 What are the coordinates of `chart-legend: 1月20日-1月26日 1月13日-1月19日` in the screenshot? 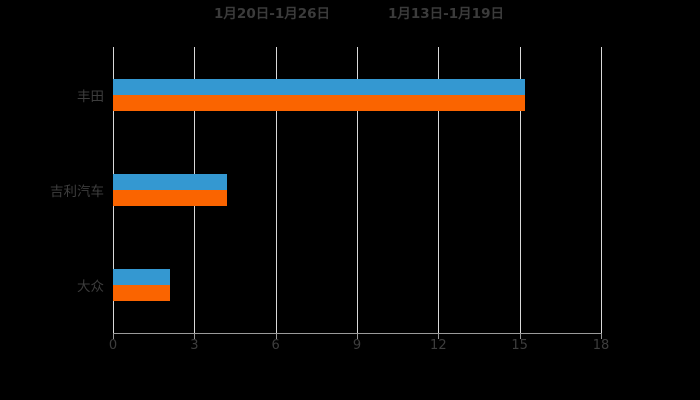 It's located at (350, 14).